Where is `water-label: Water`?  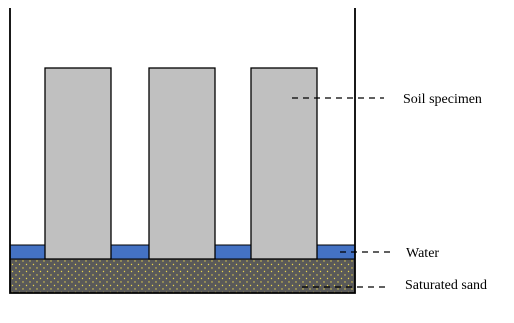
water-label: Water is located at coordinates (422, 253).